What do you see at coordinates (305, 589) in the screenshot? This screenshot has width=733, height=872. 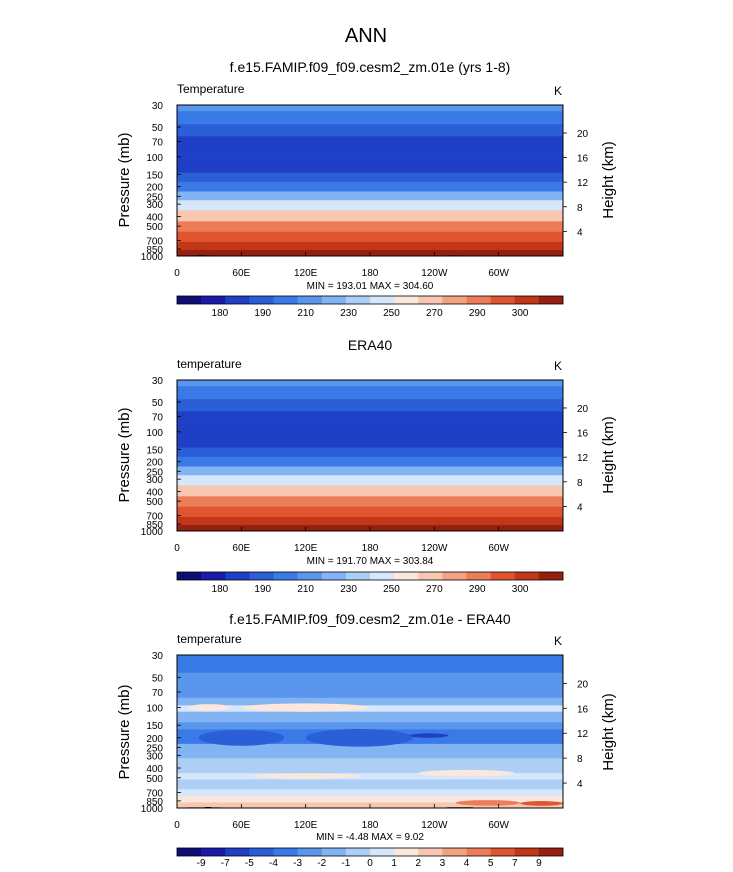 I see `colorbar-label: 210` at bounding box center [305, 589].